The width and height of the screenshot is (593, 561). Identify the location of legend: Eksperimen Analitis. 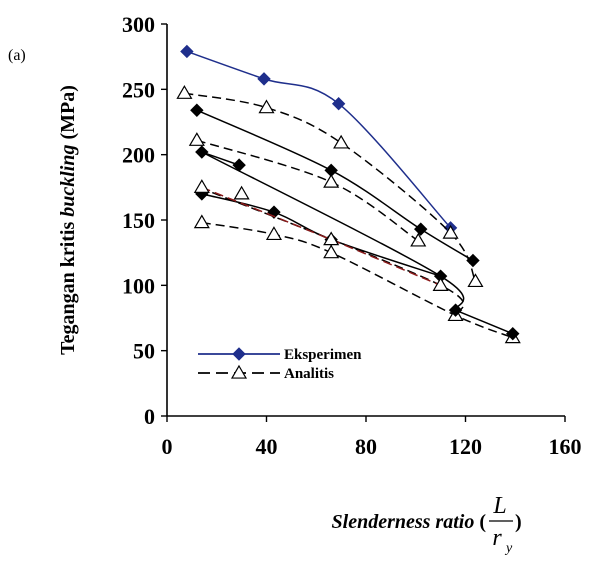
(280, 364).